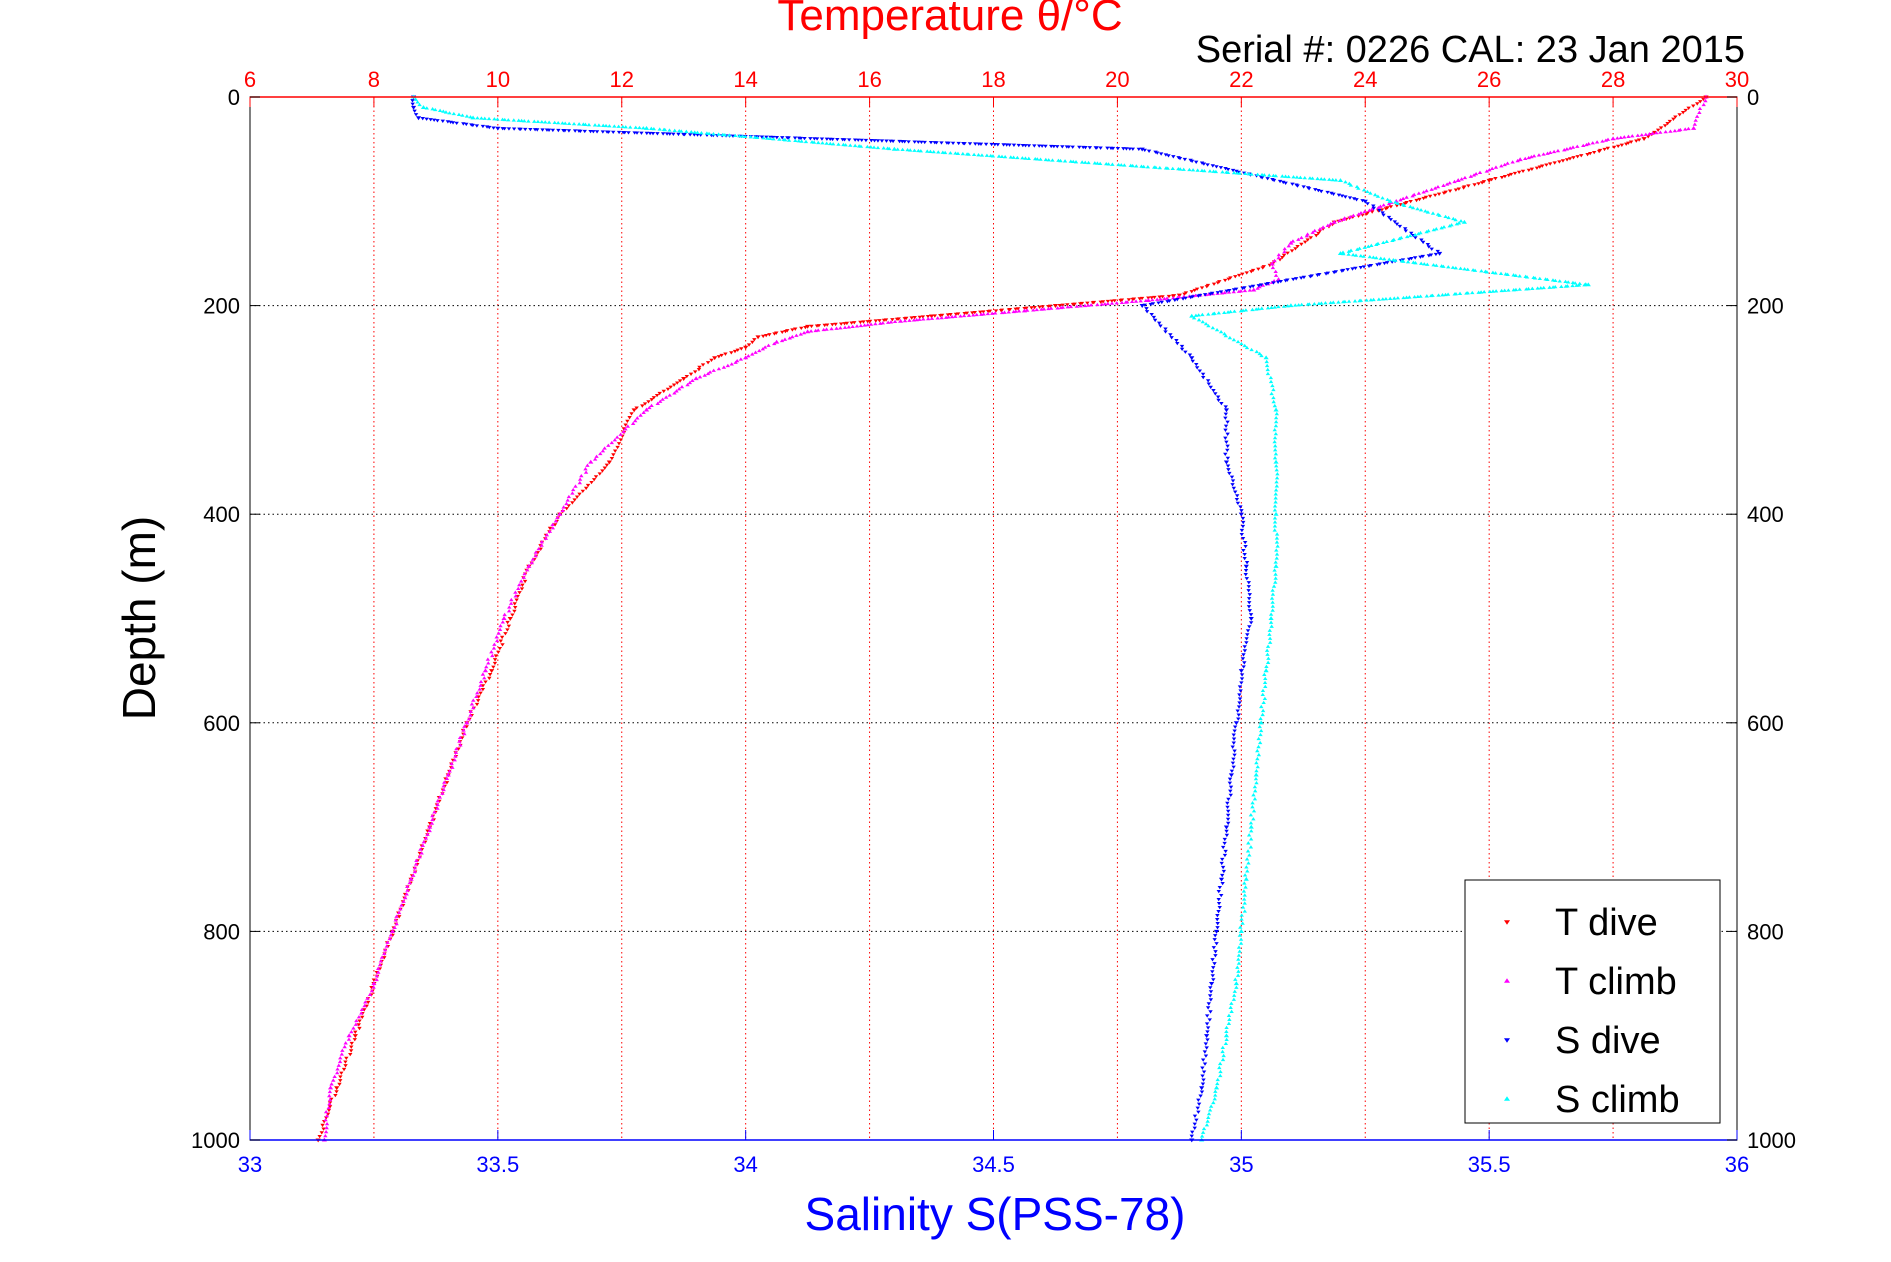 This screenshot has height=1262, width=1891. I want to click on right-tick-label: 600, so click(1765, 723).